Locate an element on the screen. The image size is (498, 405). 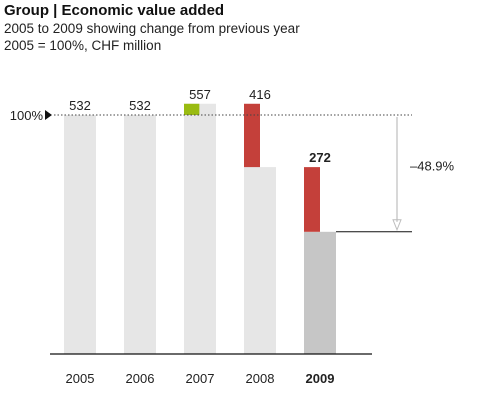
bar-2007-increase-base is located at coordinates (200, 109).